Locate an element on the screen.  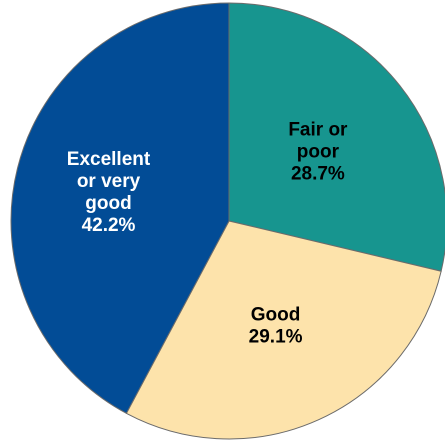
slice-label-line: Fair or is located at coordinates (318, 130).